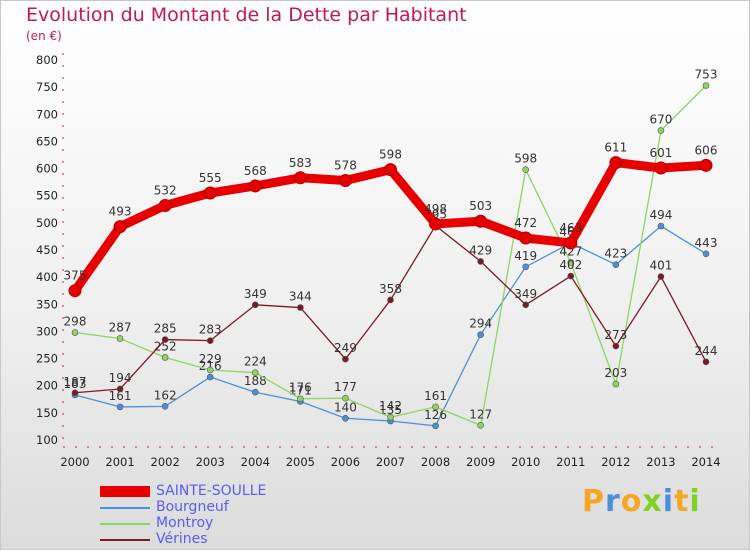 The height and width of the screenshot is (550, 750). I want to click on data-label: 503, so click(480, 206).